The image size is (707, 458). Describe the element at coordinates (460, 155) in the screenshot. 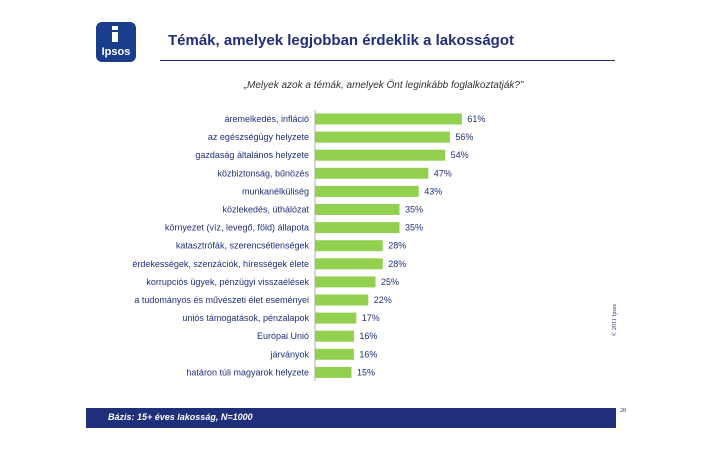

I see `value-label: 54%` at that location.